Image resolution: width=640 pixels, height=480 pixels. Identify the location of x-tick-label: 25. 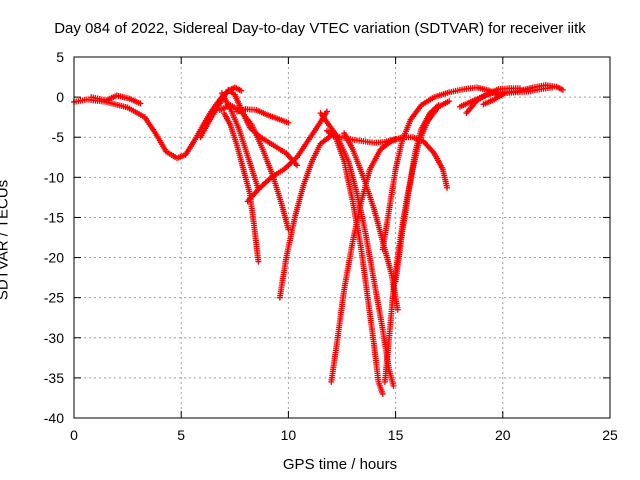
(610, 435).